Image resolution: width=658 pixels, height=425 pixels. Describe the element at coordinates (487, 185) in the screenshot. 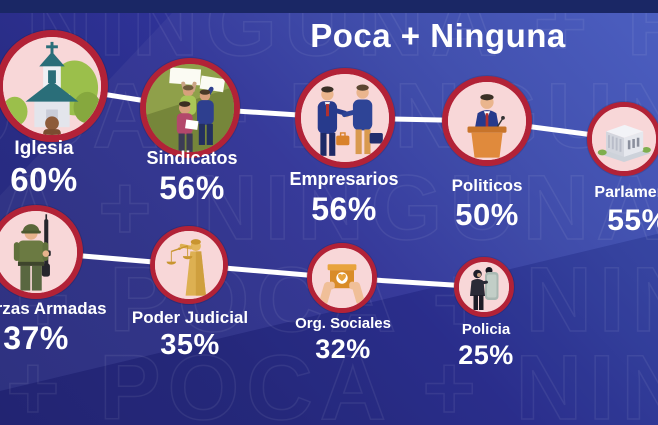

I see `stat-label: Politicos` at that location.